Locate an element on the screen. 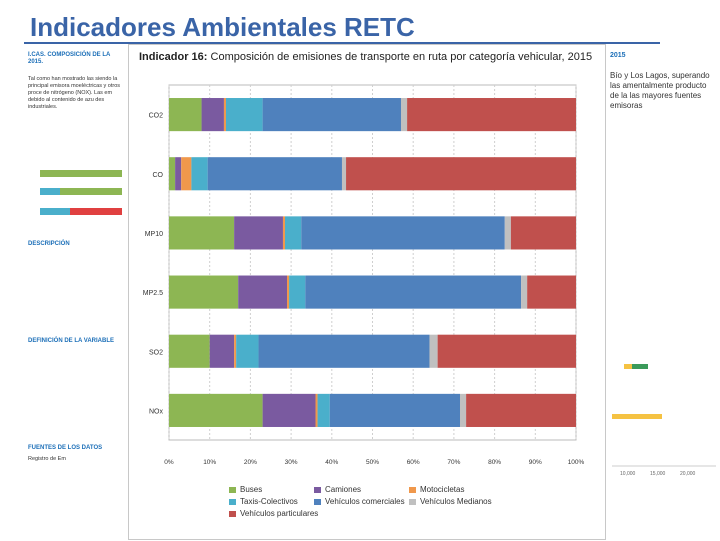 Image resolution: width=720 pixels, height=541 pixels. slide-title: Indicadores Ambientales RETC is located at coordinates (222, 27).